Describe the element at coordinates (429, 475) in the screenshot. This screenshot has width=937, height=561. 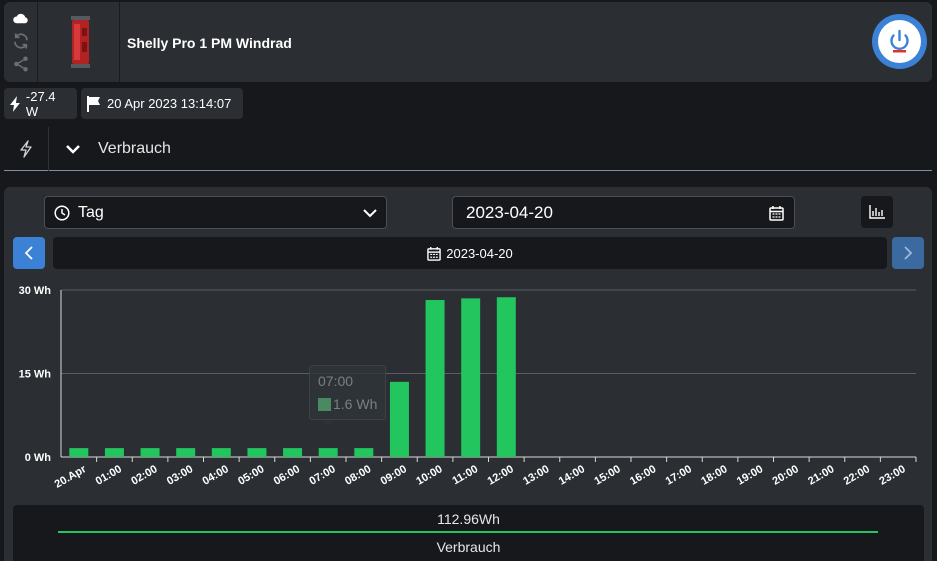
I see `x-tick-label: 10:00` at that location.